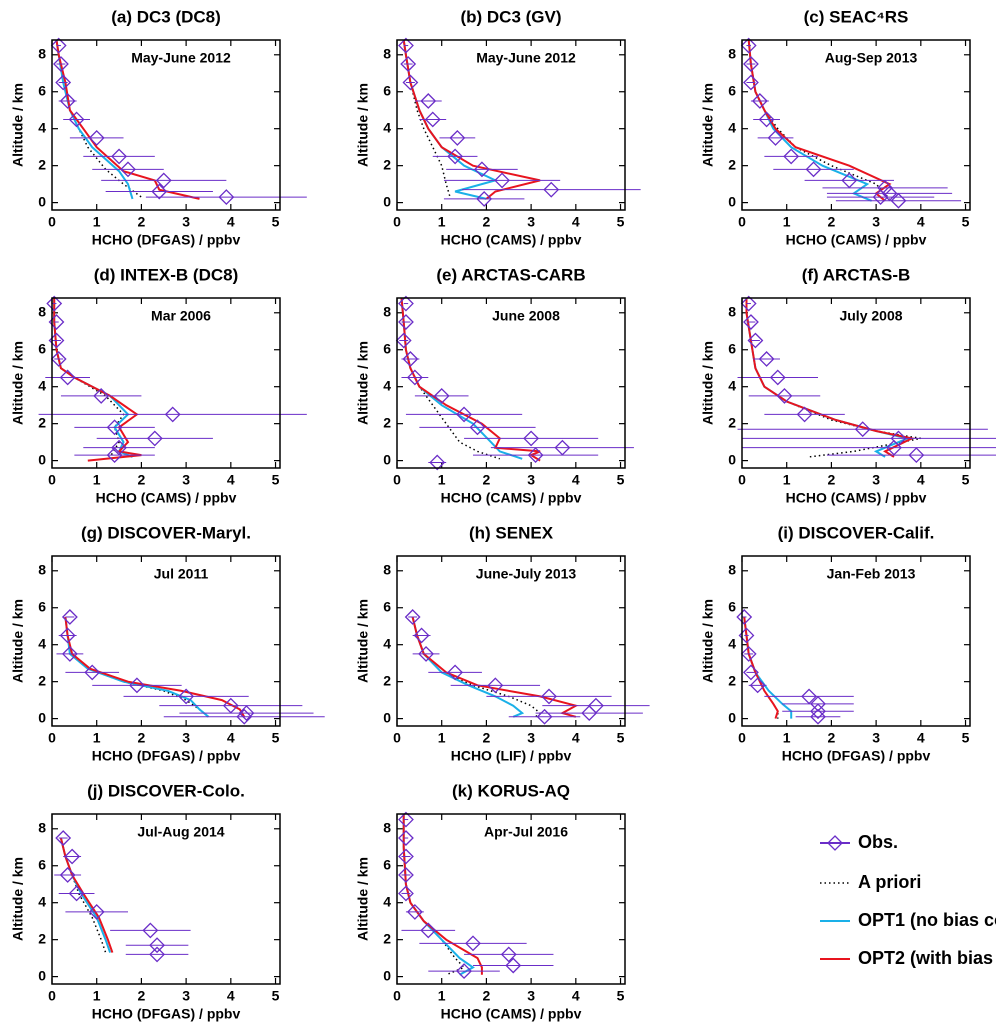 This screenshot has height=1030, width=996. Describe the element at coordinates (180, 832) in the screenshot. I see `panel-subtitle: Jul-Aug 2014` at that location.